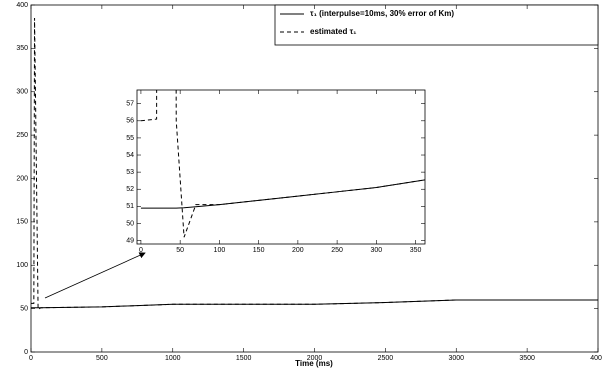 This screenshot has width=602, height=375. I want to click on x-tick-label: 3500, so click(527, 358).